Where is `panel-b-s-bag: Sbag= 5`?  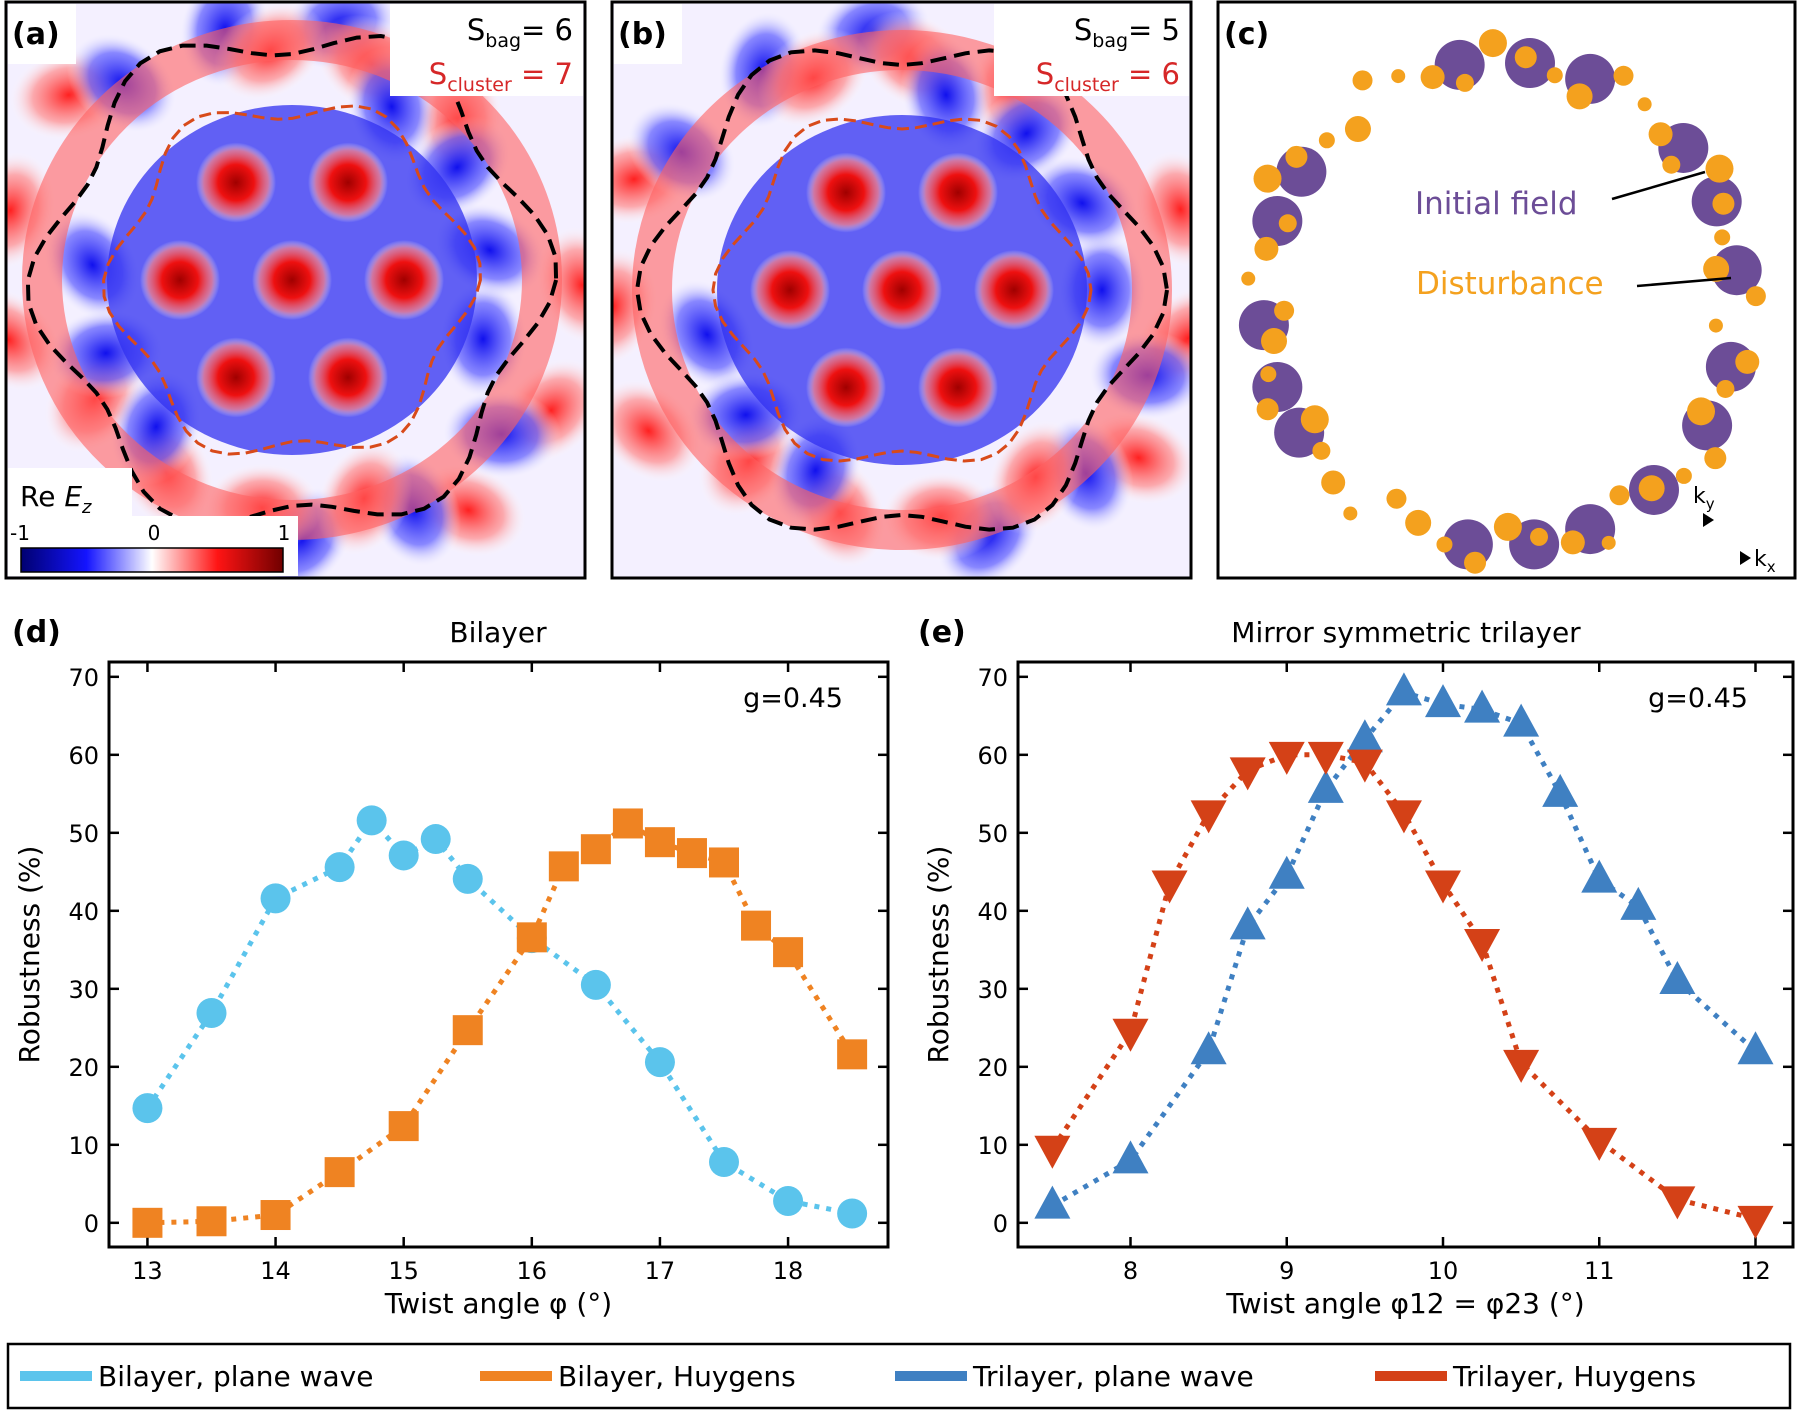
panel-b-s-bag: Sbag= 5 is located at coordinates (1127, 32).